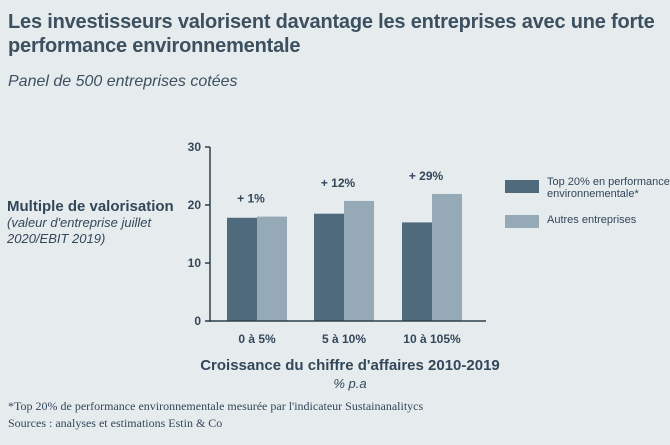 The height and width of the screenshot is (445, 670). Describe the element at coordinates (432, 339) in the screenshot. I see `x-tick-label: 10 à 105%` at that location.